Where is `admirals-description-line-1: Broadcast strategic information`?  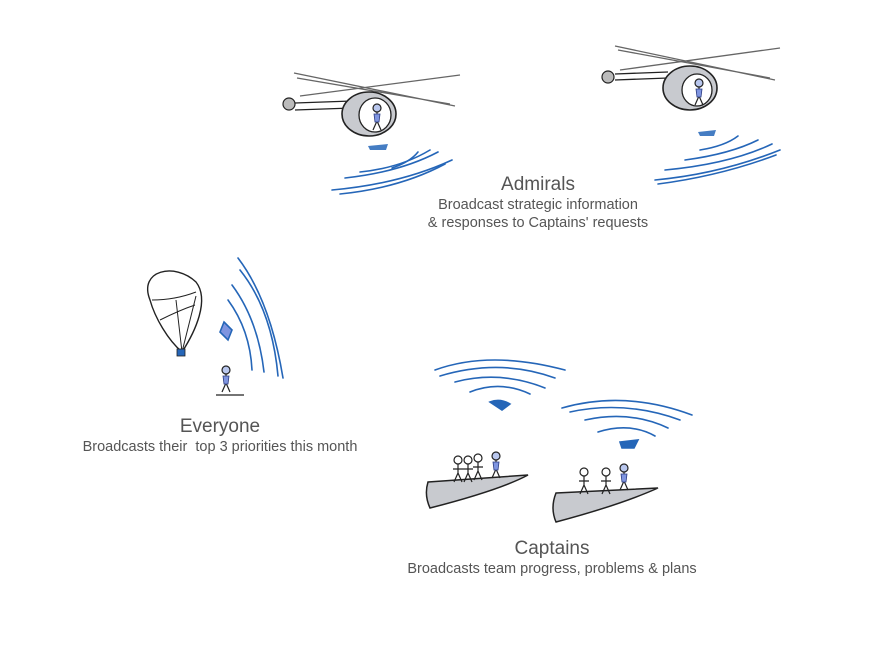
admirals-description-line-1: Broadcast strategic information is located at coordinates (538, 205).